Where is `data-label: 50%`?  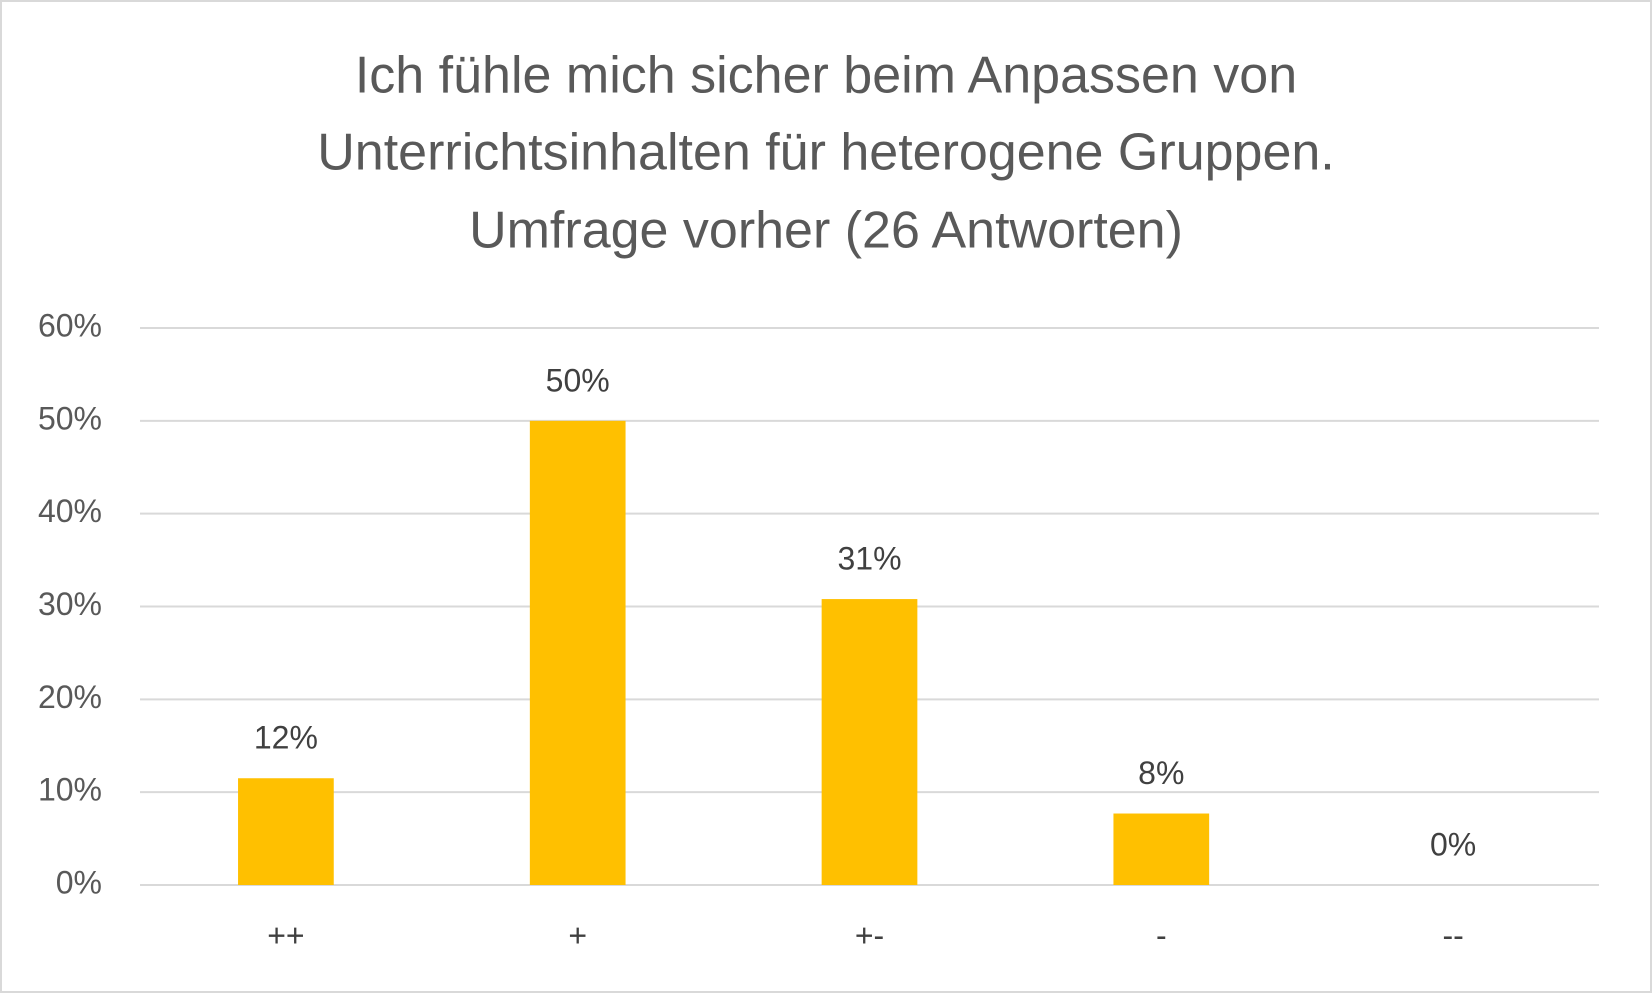
data-label: 50% is located at coordinates (578, 380).